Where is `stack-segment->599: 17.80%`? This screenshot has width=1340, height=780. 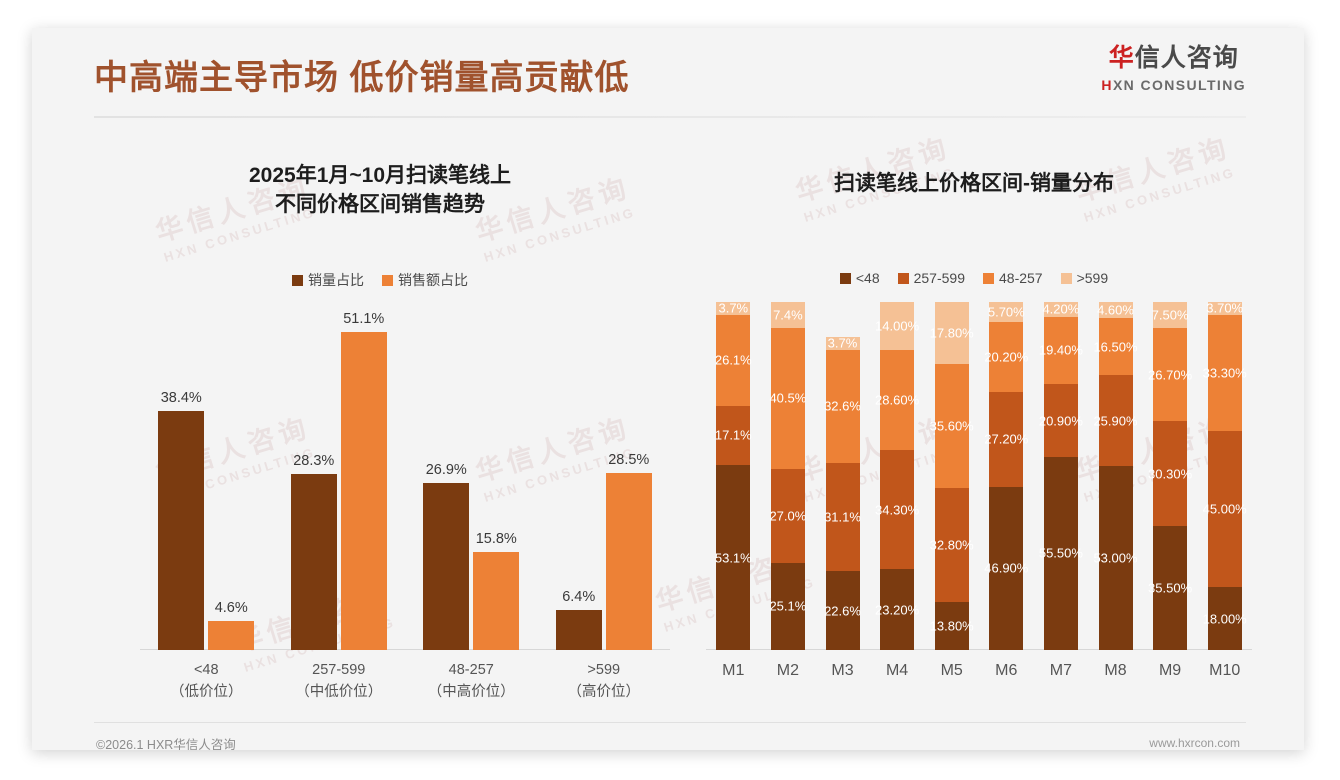 stack-segment->599: 17.80% is located at coordinates (952, 333).